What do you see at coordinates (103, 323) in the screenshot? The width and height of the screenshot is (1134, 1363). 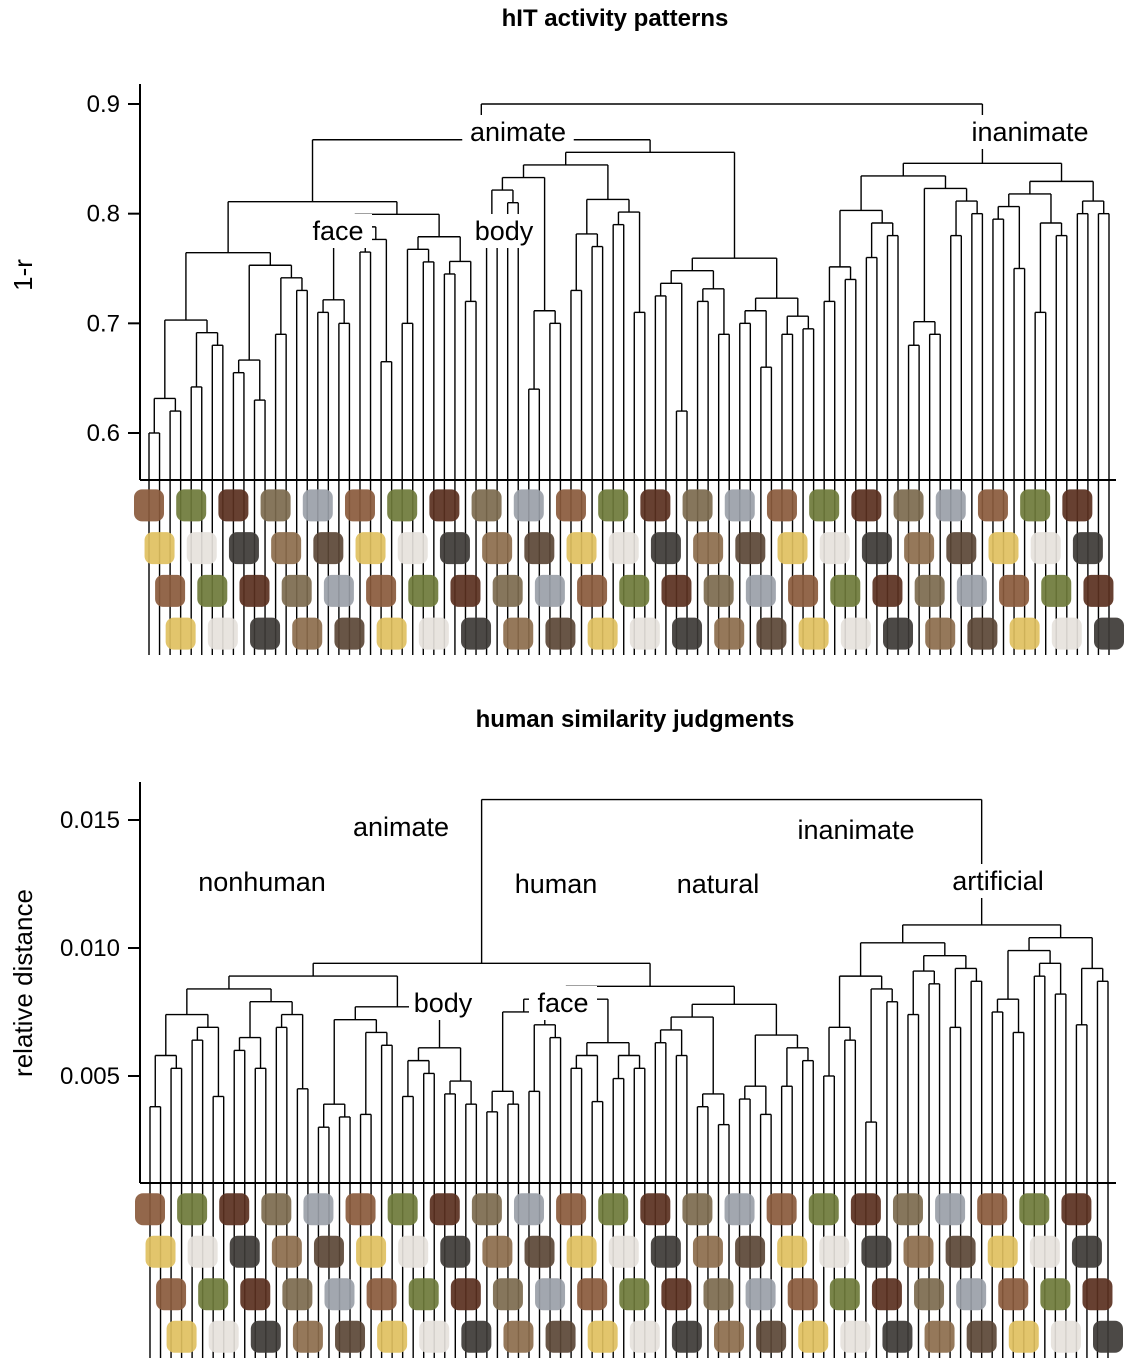 I see `y-tick-label: 0.7` at bounding box center [103, 323].